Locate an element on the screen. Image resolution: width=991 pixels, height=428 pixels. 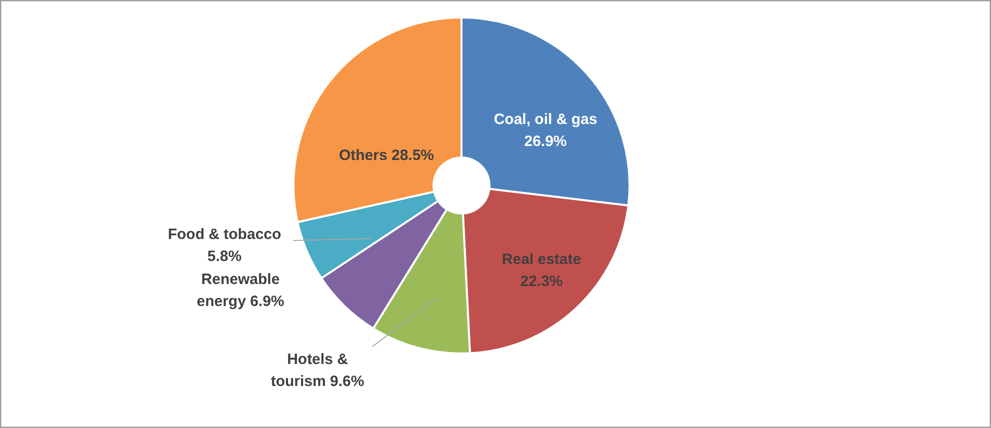
data-label: 22.3% is located at coordinates (541, 281).